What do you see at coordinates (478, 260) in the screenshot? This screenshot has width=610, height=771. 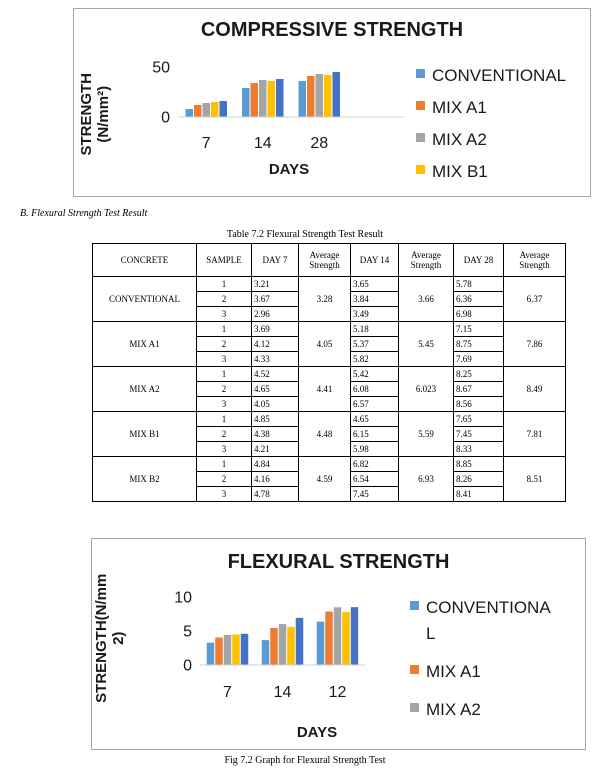 I see `header-cell: DAY 28` at bounding box center [478, 260].